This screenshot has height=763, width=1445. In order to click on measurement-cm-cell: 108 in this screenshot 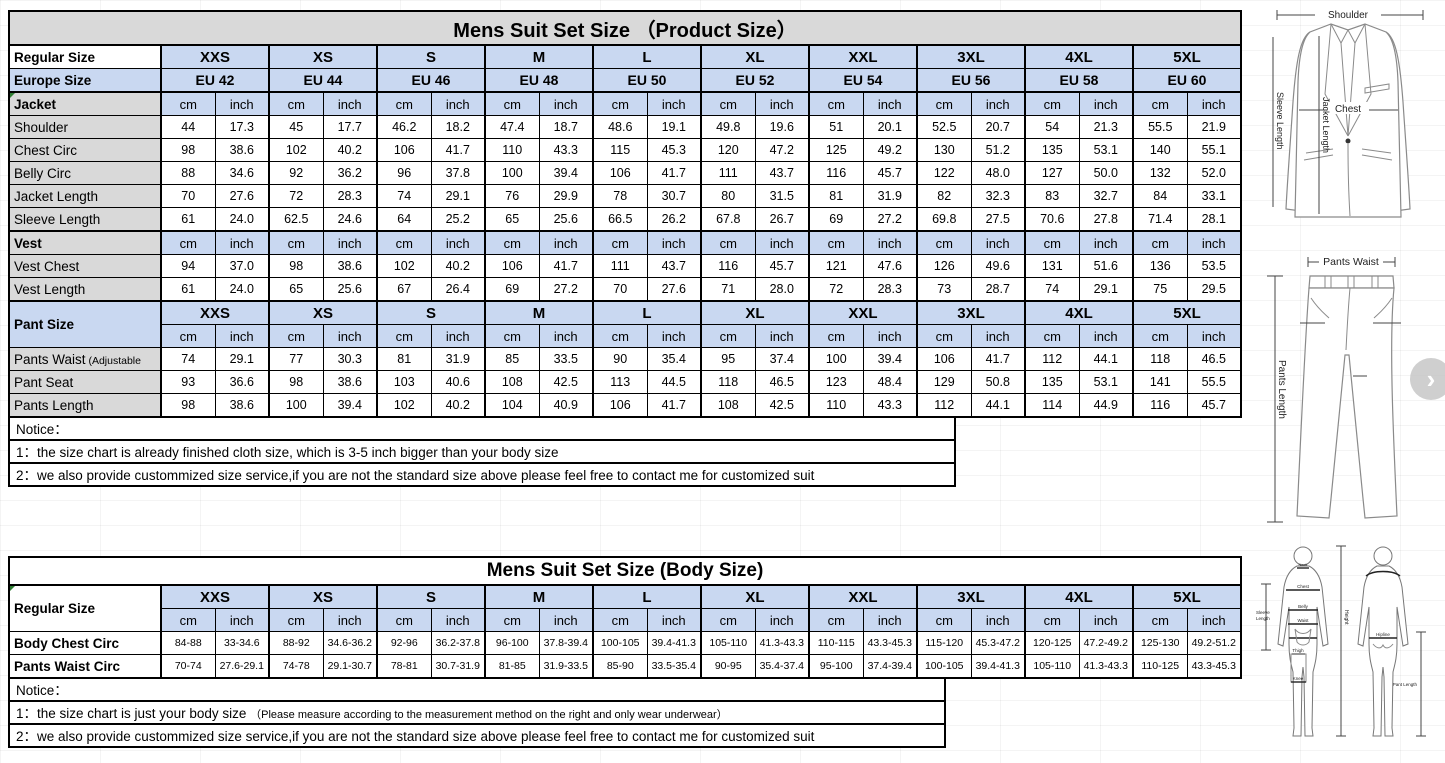, I will do `click(512, 382)`.